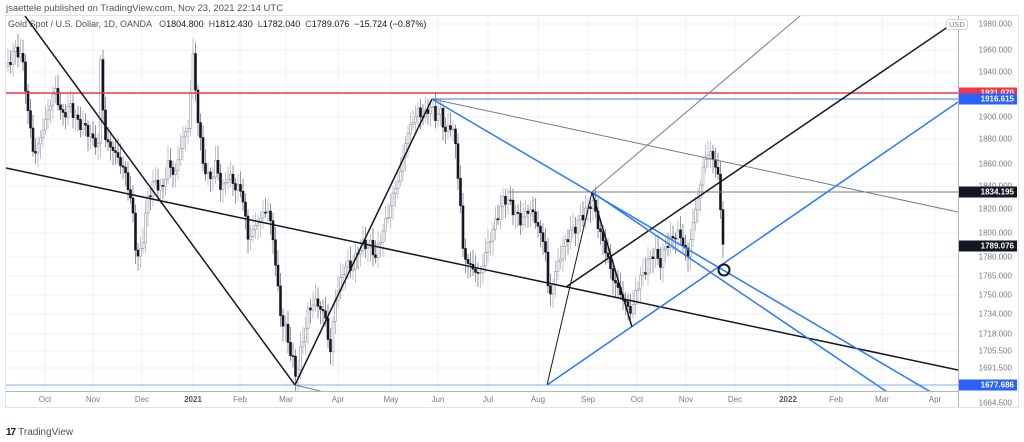 The image size is (1024, 442). I want to click on currency-badge: USD, so click(957, 24).